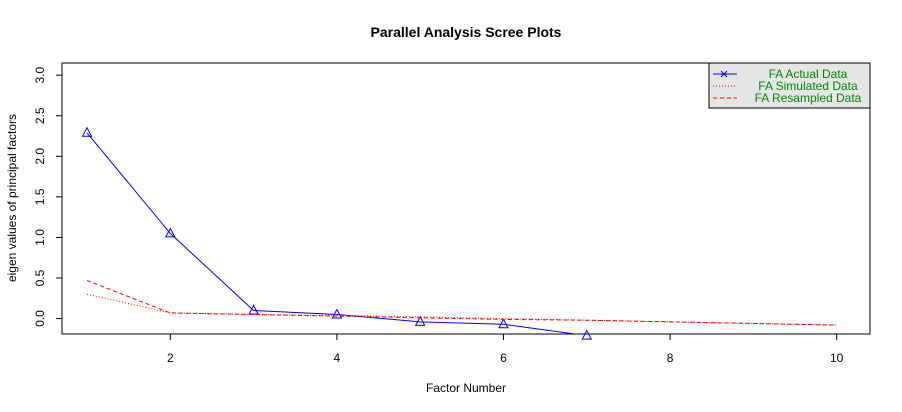 This screenshot has width=902, height=412. What do you see at coordinates (503, 358) in the screenshot?
I see `x-tick-label: 6` at bounding box center [503, 358].